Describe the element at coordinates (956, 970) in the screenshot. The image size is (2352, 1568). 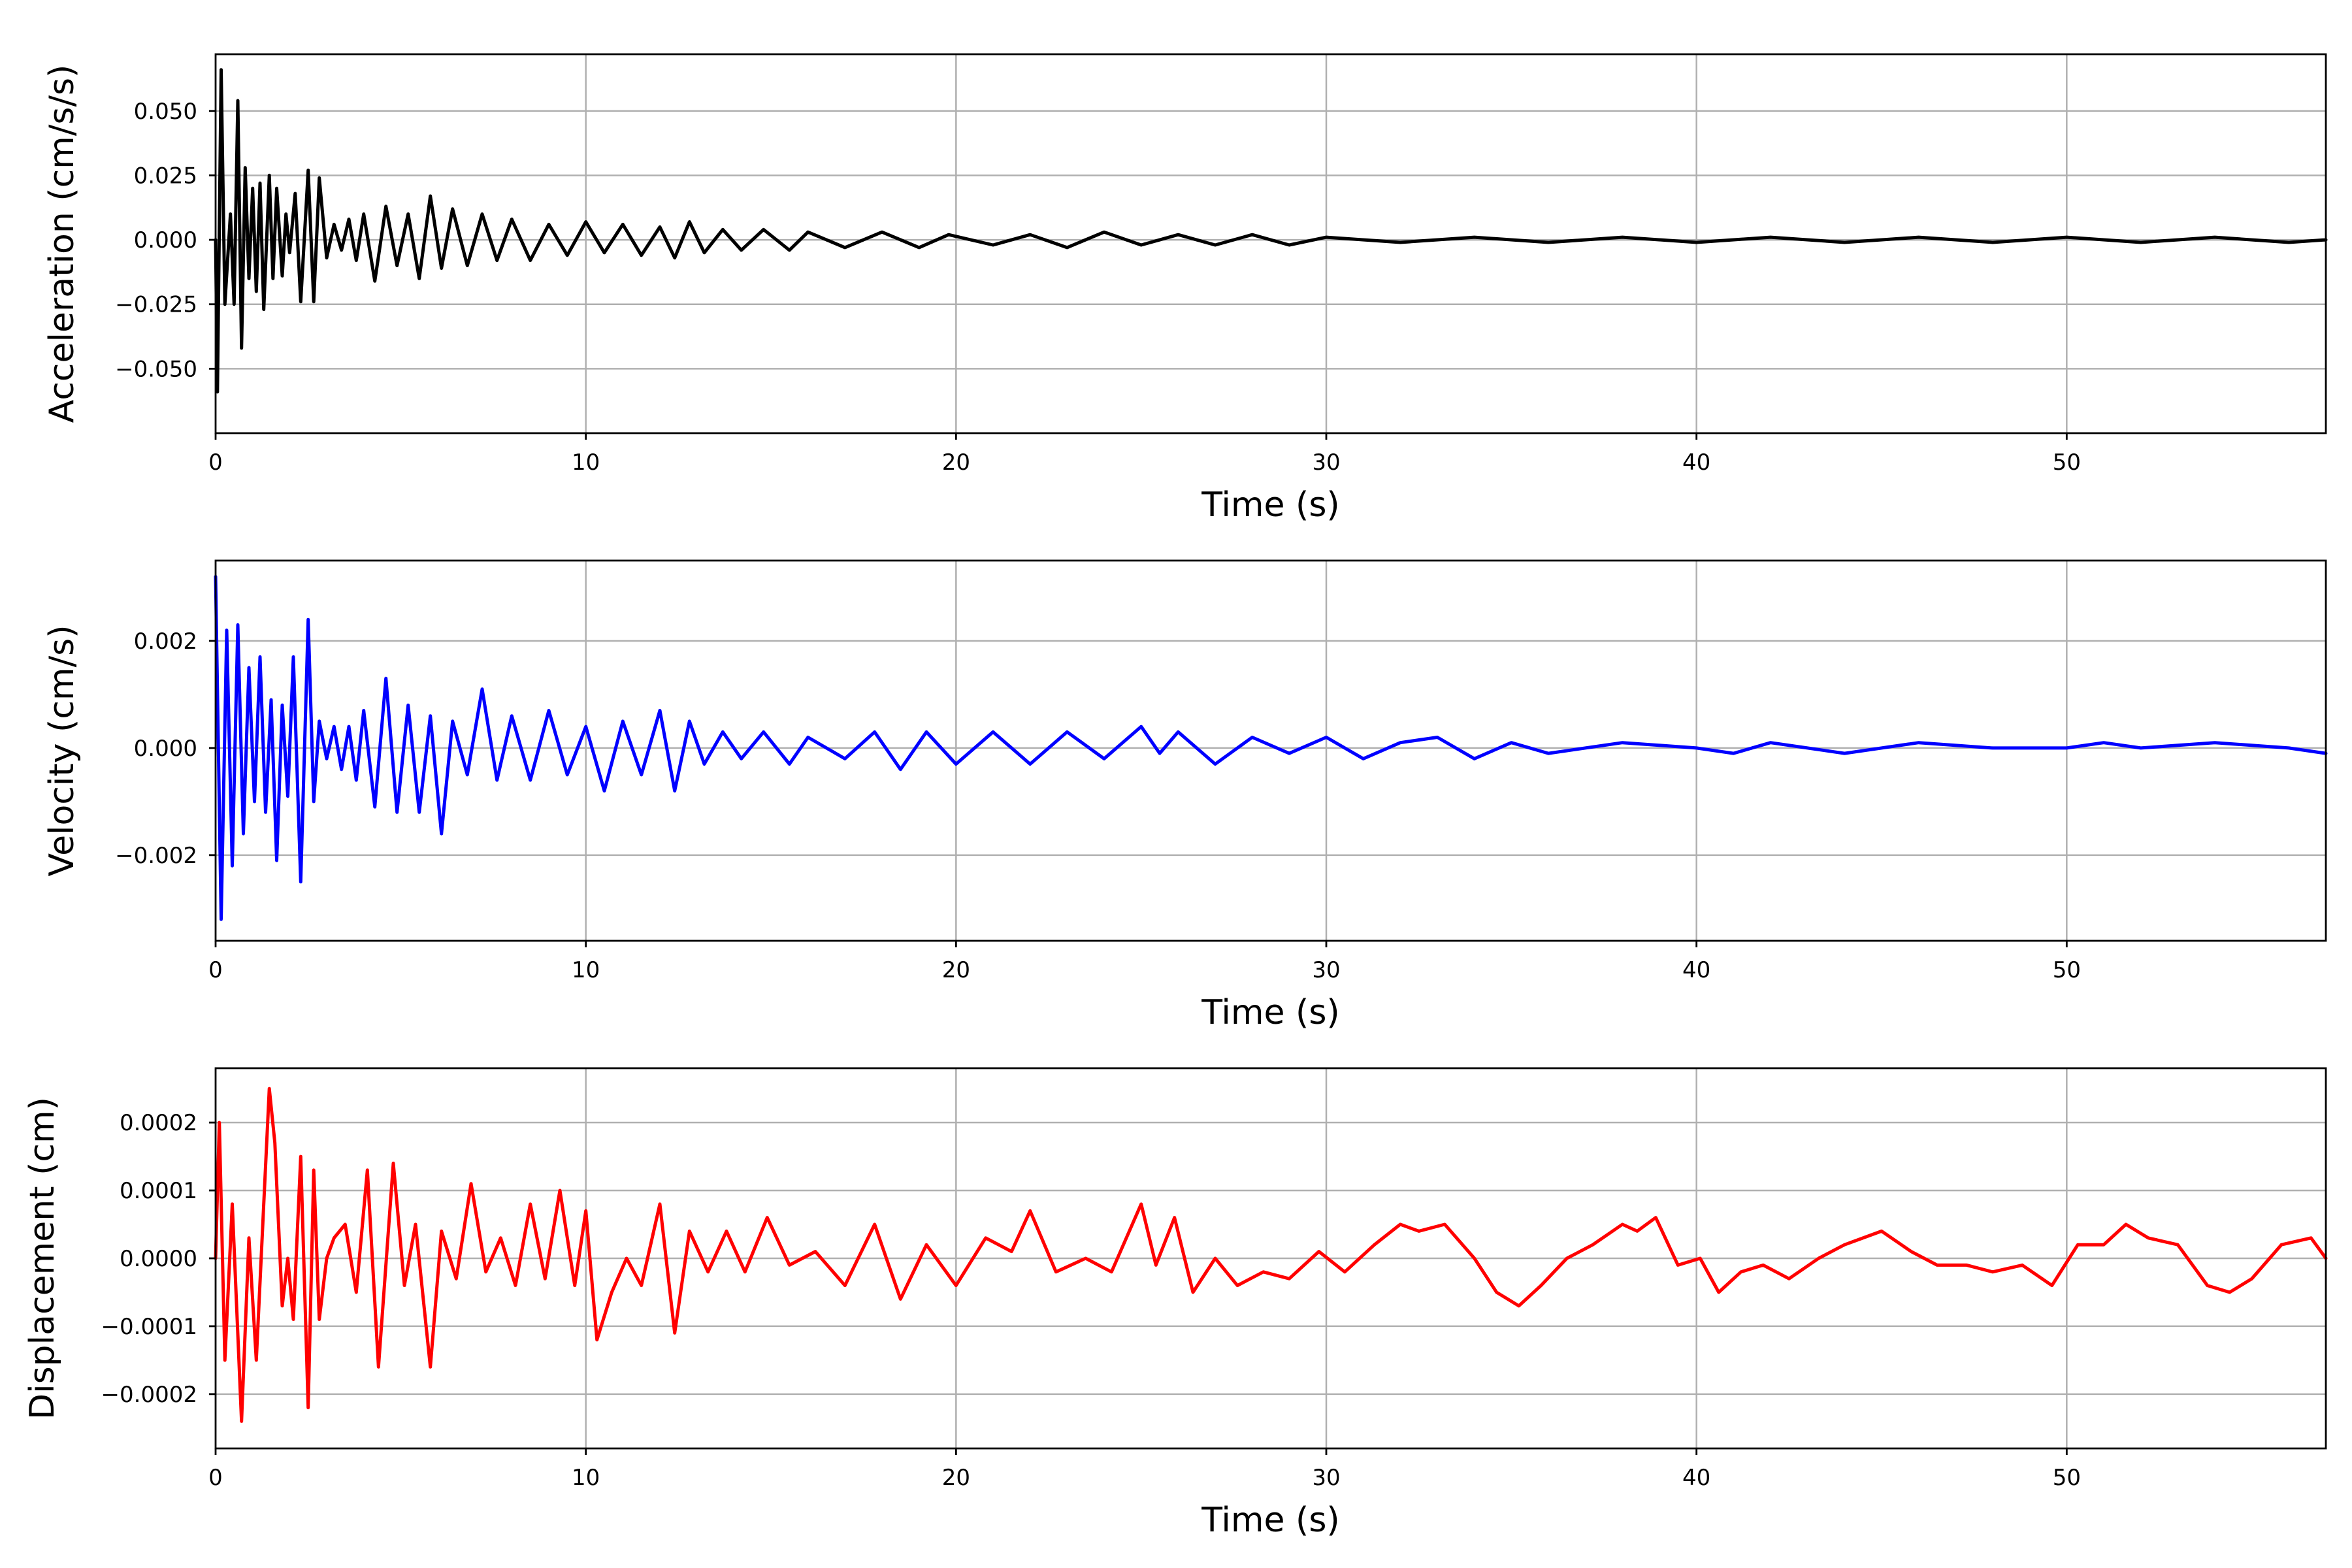
I see `velocity-x-tick-label: 20` at that location.